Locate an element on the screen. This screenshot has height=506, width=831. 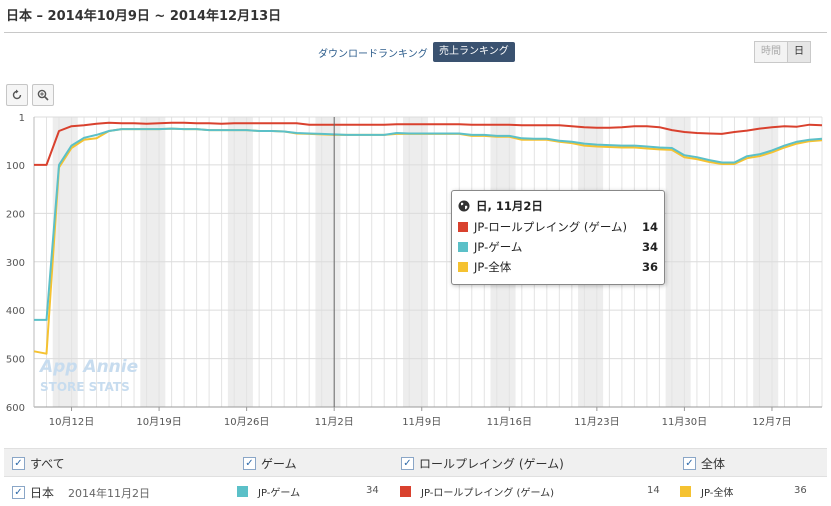
y-tick-label: 400 is located at coordinates (15, 311).